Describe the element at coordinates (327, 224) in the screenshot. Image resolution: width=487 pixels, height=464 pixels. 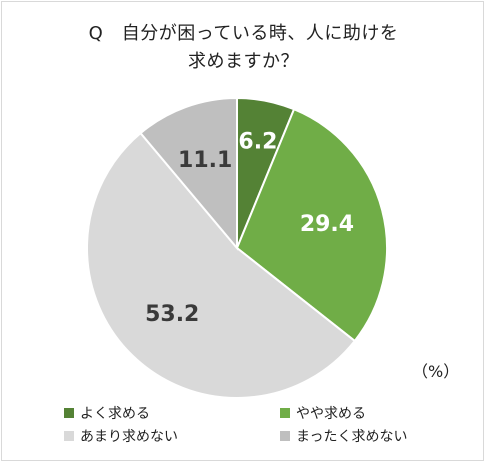
I see `pie-value-label-yaya: 29.4` at that location.